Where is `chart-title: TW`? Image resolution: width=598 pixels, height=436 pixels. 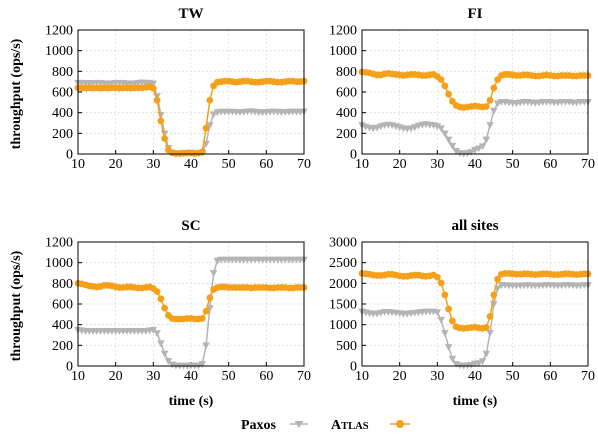
chart-title: TW is located at coordinates (190, 14).